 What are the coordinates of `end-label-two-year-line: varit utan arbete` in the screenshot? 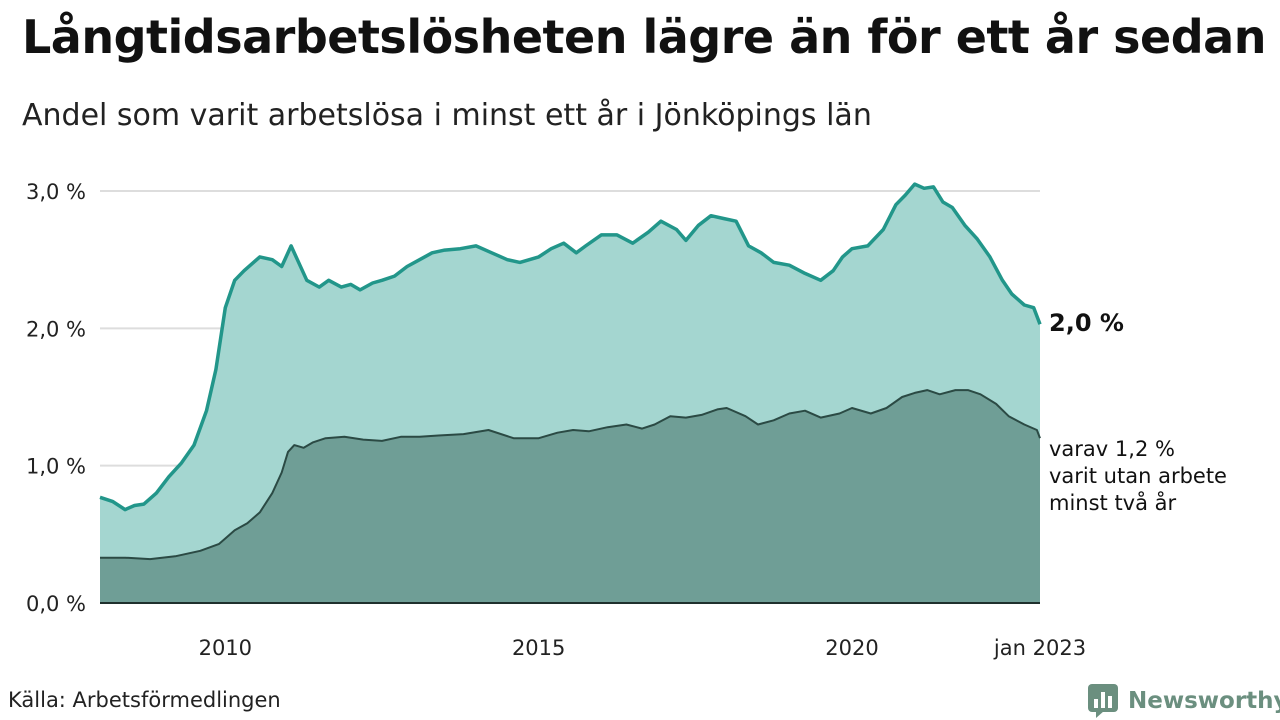 It's located at (1138, 476).